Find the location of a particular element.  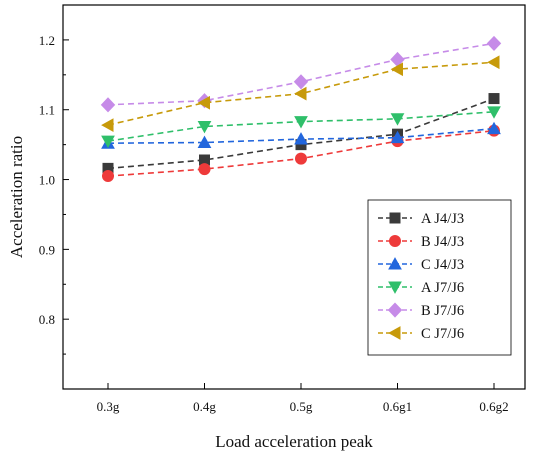

legend-entry: A J7/J6 is located at coordinates (421, 288).